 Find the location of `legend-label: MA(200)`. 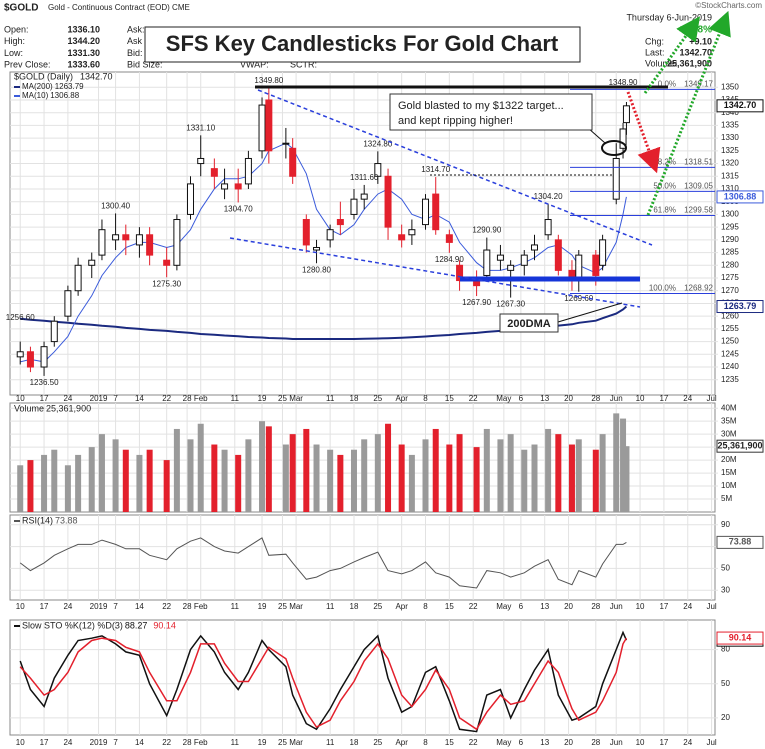

legend-label: MA(200) is located at coordinates (37, 86).